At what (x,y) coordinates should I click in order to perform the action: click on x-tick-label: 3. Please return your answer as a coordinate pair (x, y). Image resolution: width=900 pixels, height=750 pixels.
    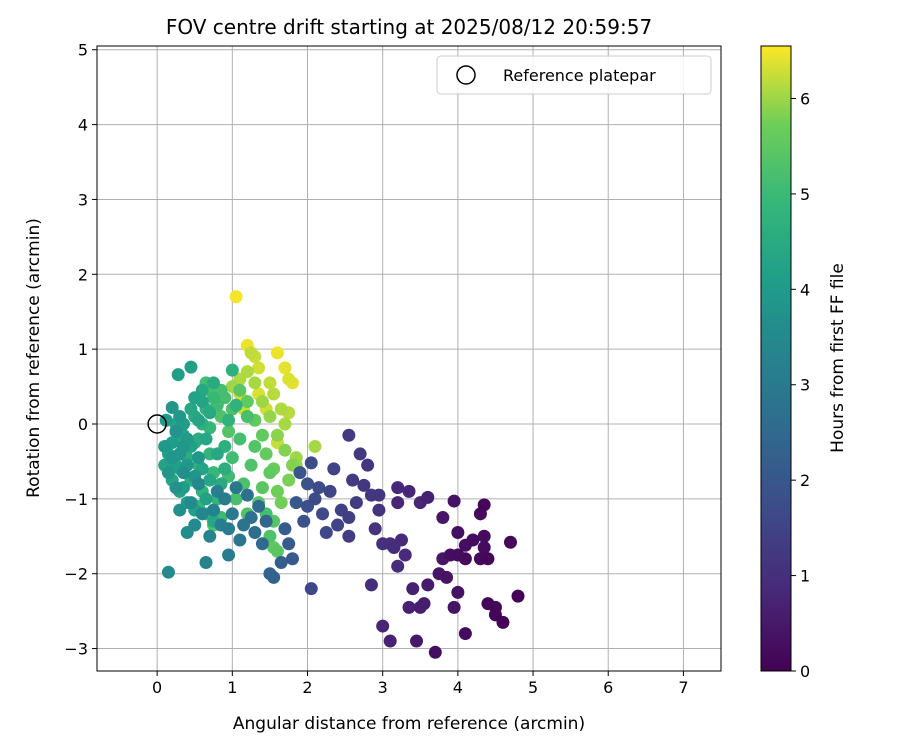
    Looking at the image, I should click on (383, 687).